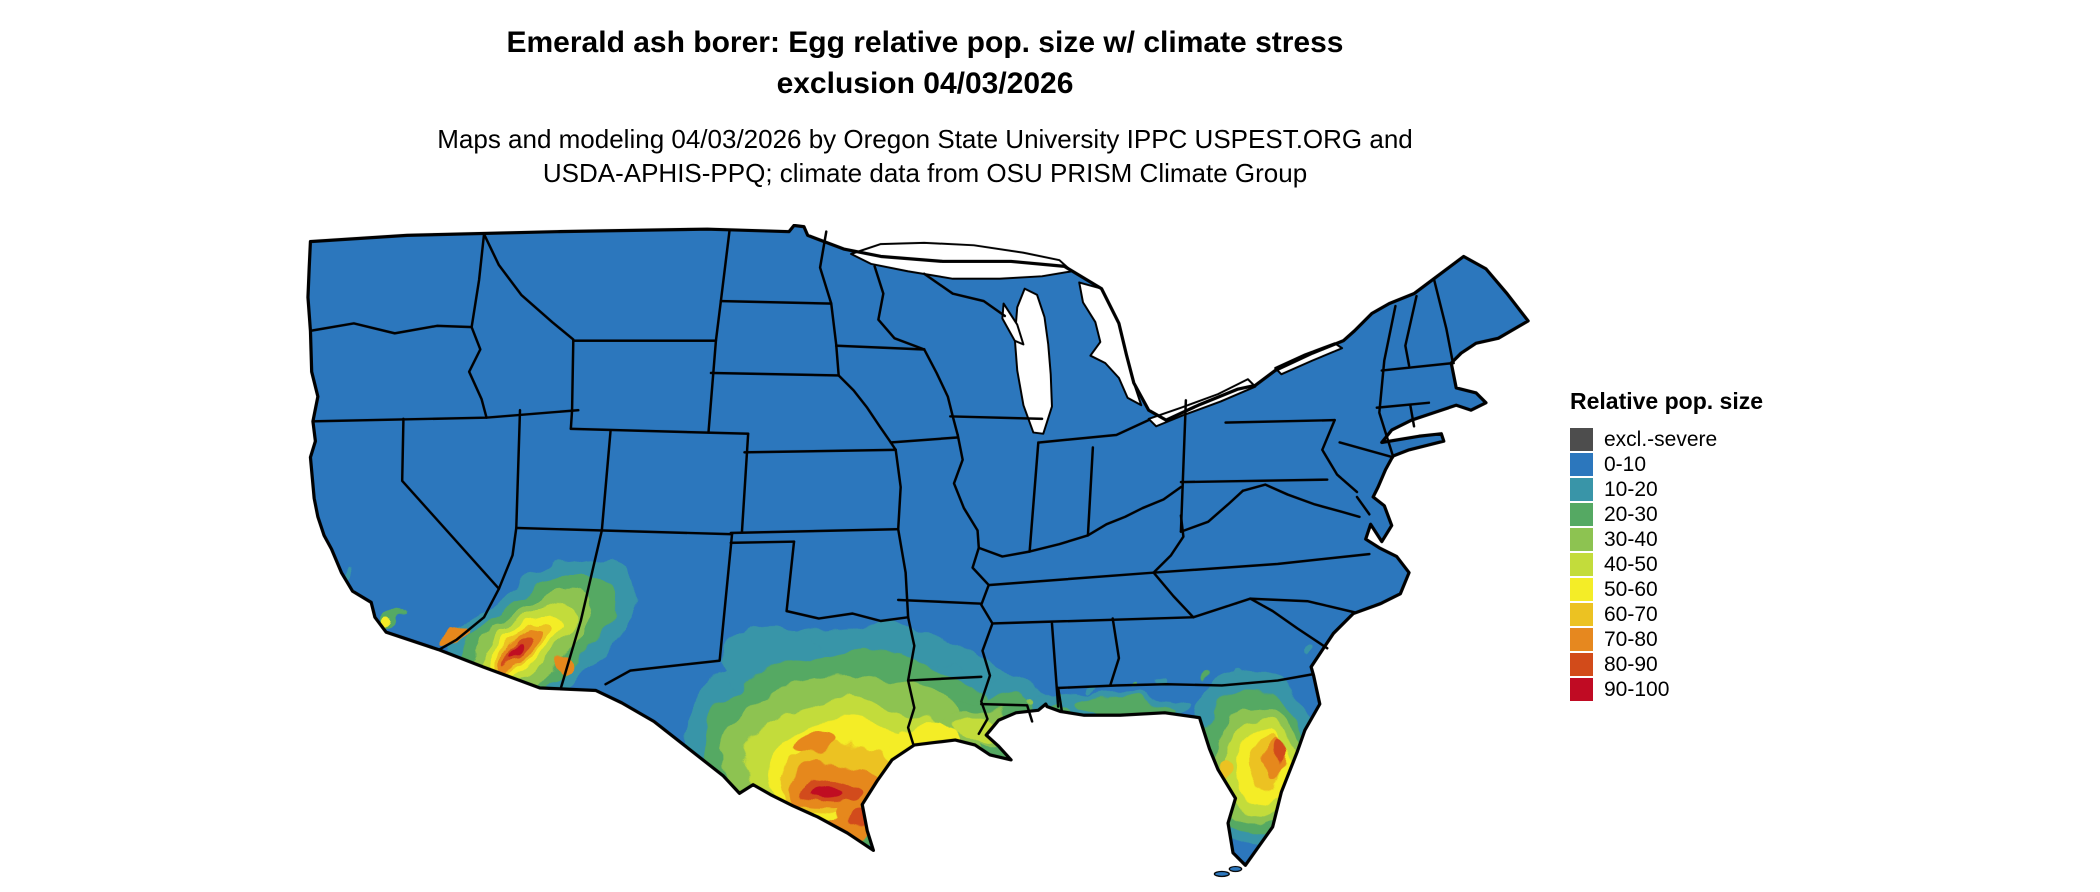 The image size is (2100, 892). Describe the element at coordinates (1631, 614) in the screenshot. I see `legend-label: 60-70` at that location.